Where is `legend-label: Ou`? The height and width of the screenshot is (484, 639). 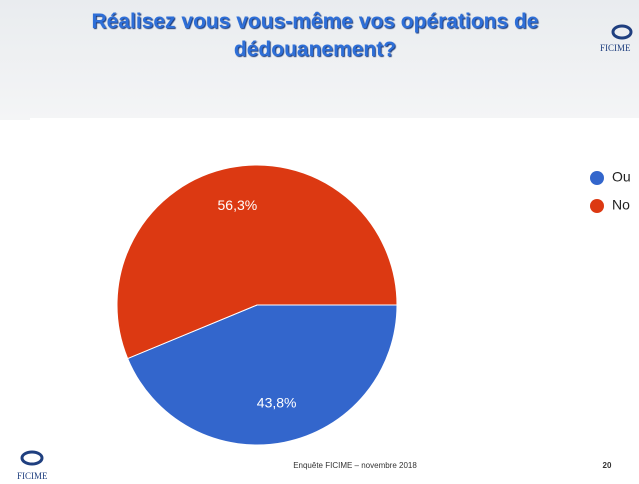
legend-label: Ou is located at coordinates (621, 177).